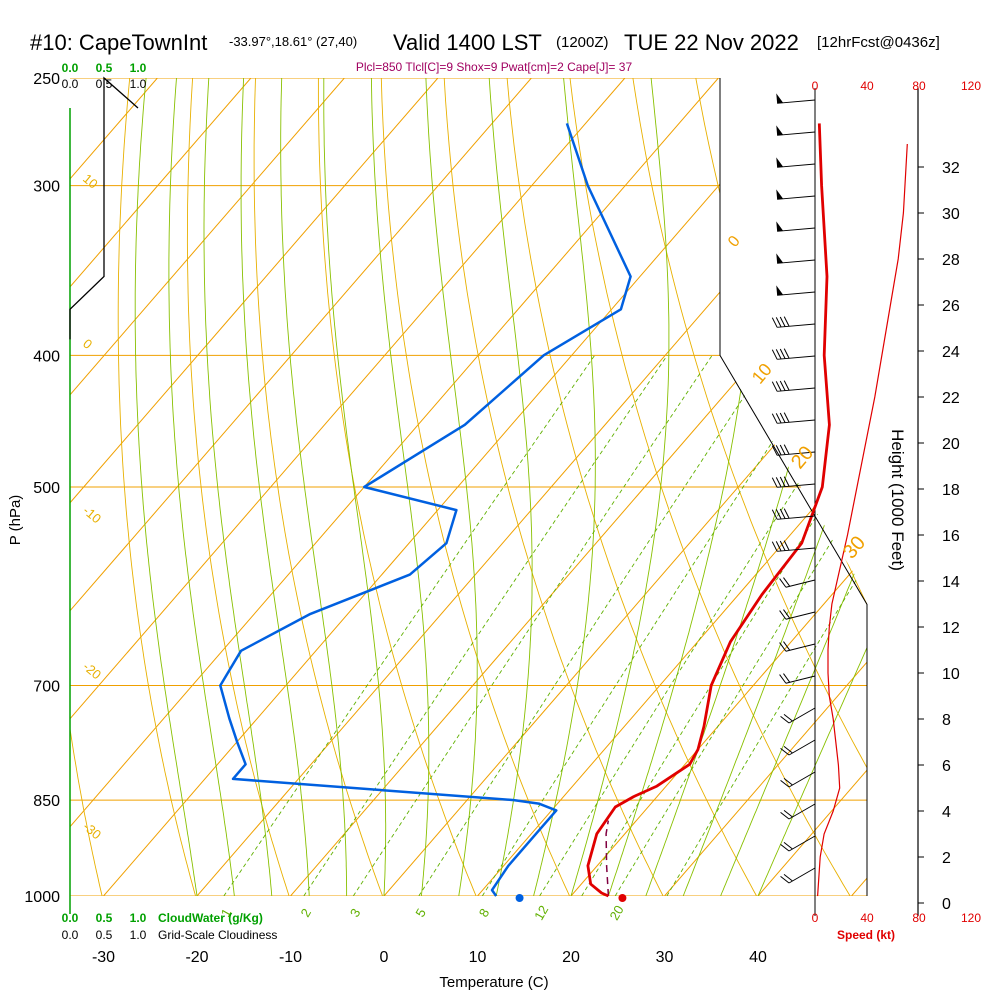 This screenshot has height=1000, width=1000. Describe the element at coordinates (951, 536) in the screenshot. I see `height-tick-label: 16` at that location.